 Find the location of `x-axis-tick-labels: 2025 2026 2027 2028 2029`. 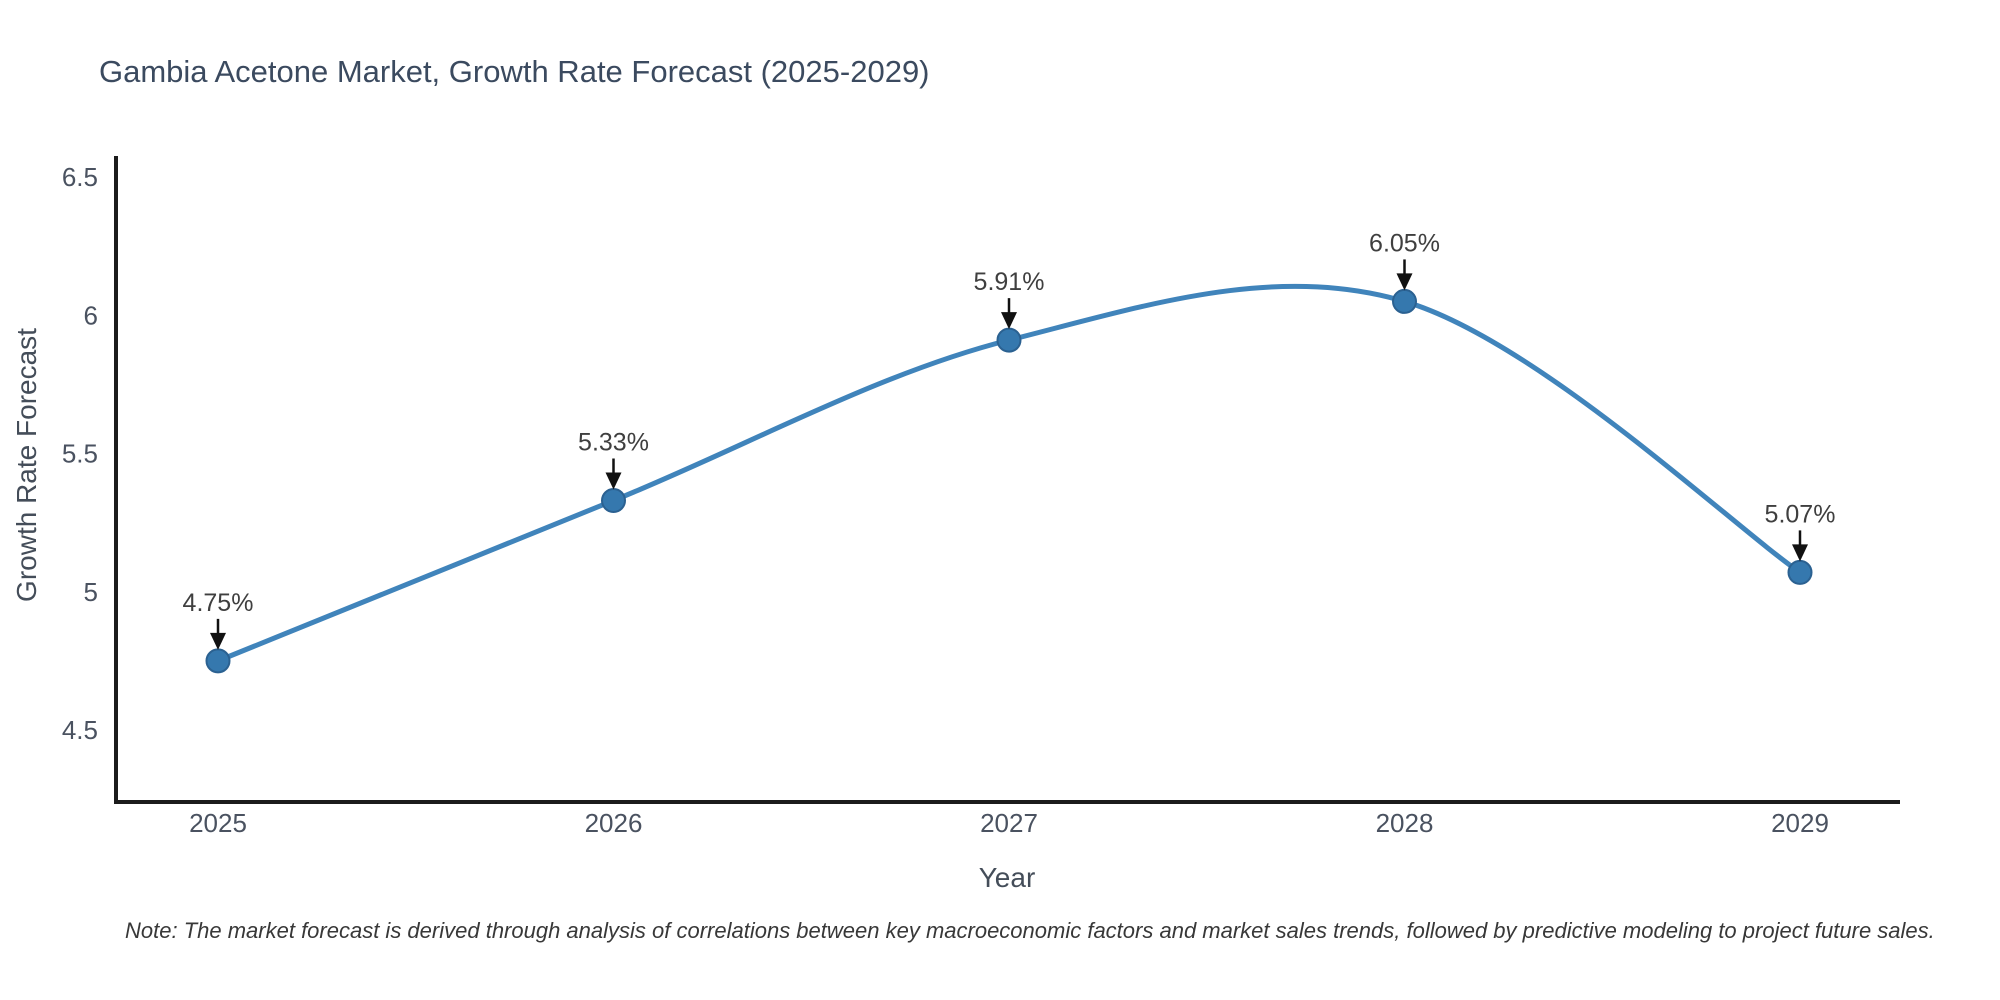

x-axis-tick-labels: 2025 2026 2027 2028 2029 is located at coordinates (1009, 823).